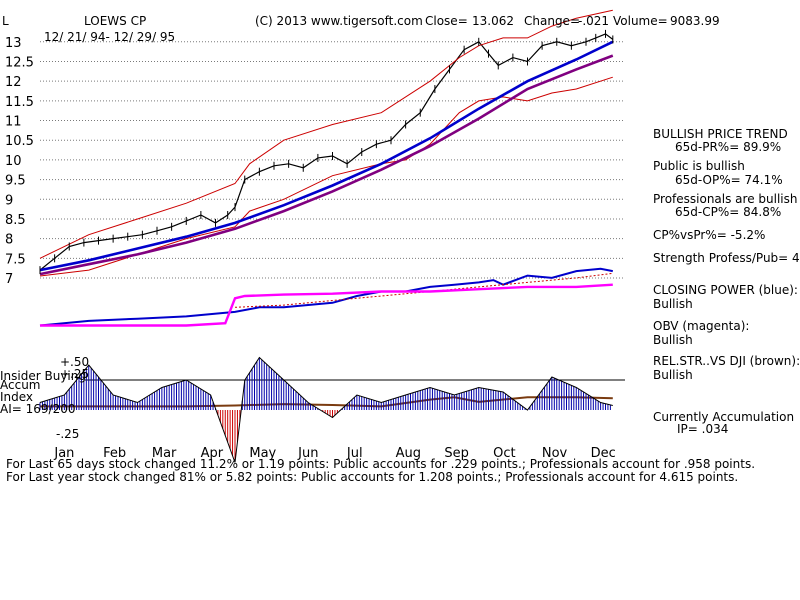  What do you see at coordinates (354, 453) in the screenshot?
I see `month-label: Jul` at bounding box center [354, 453].